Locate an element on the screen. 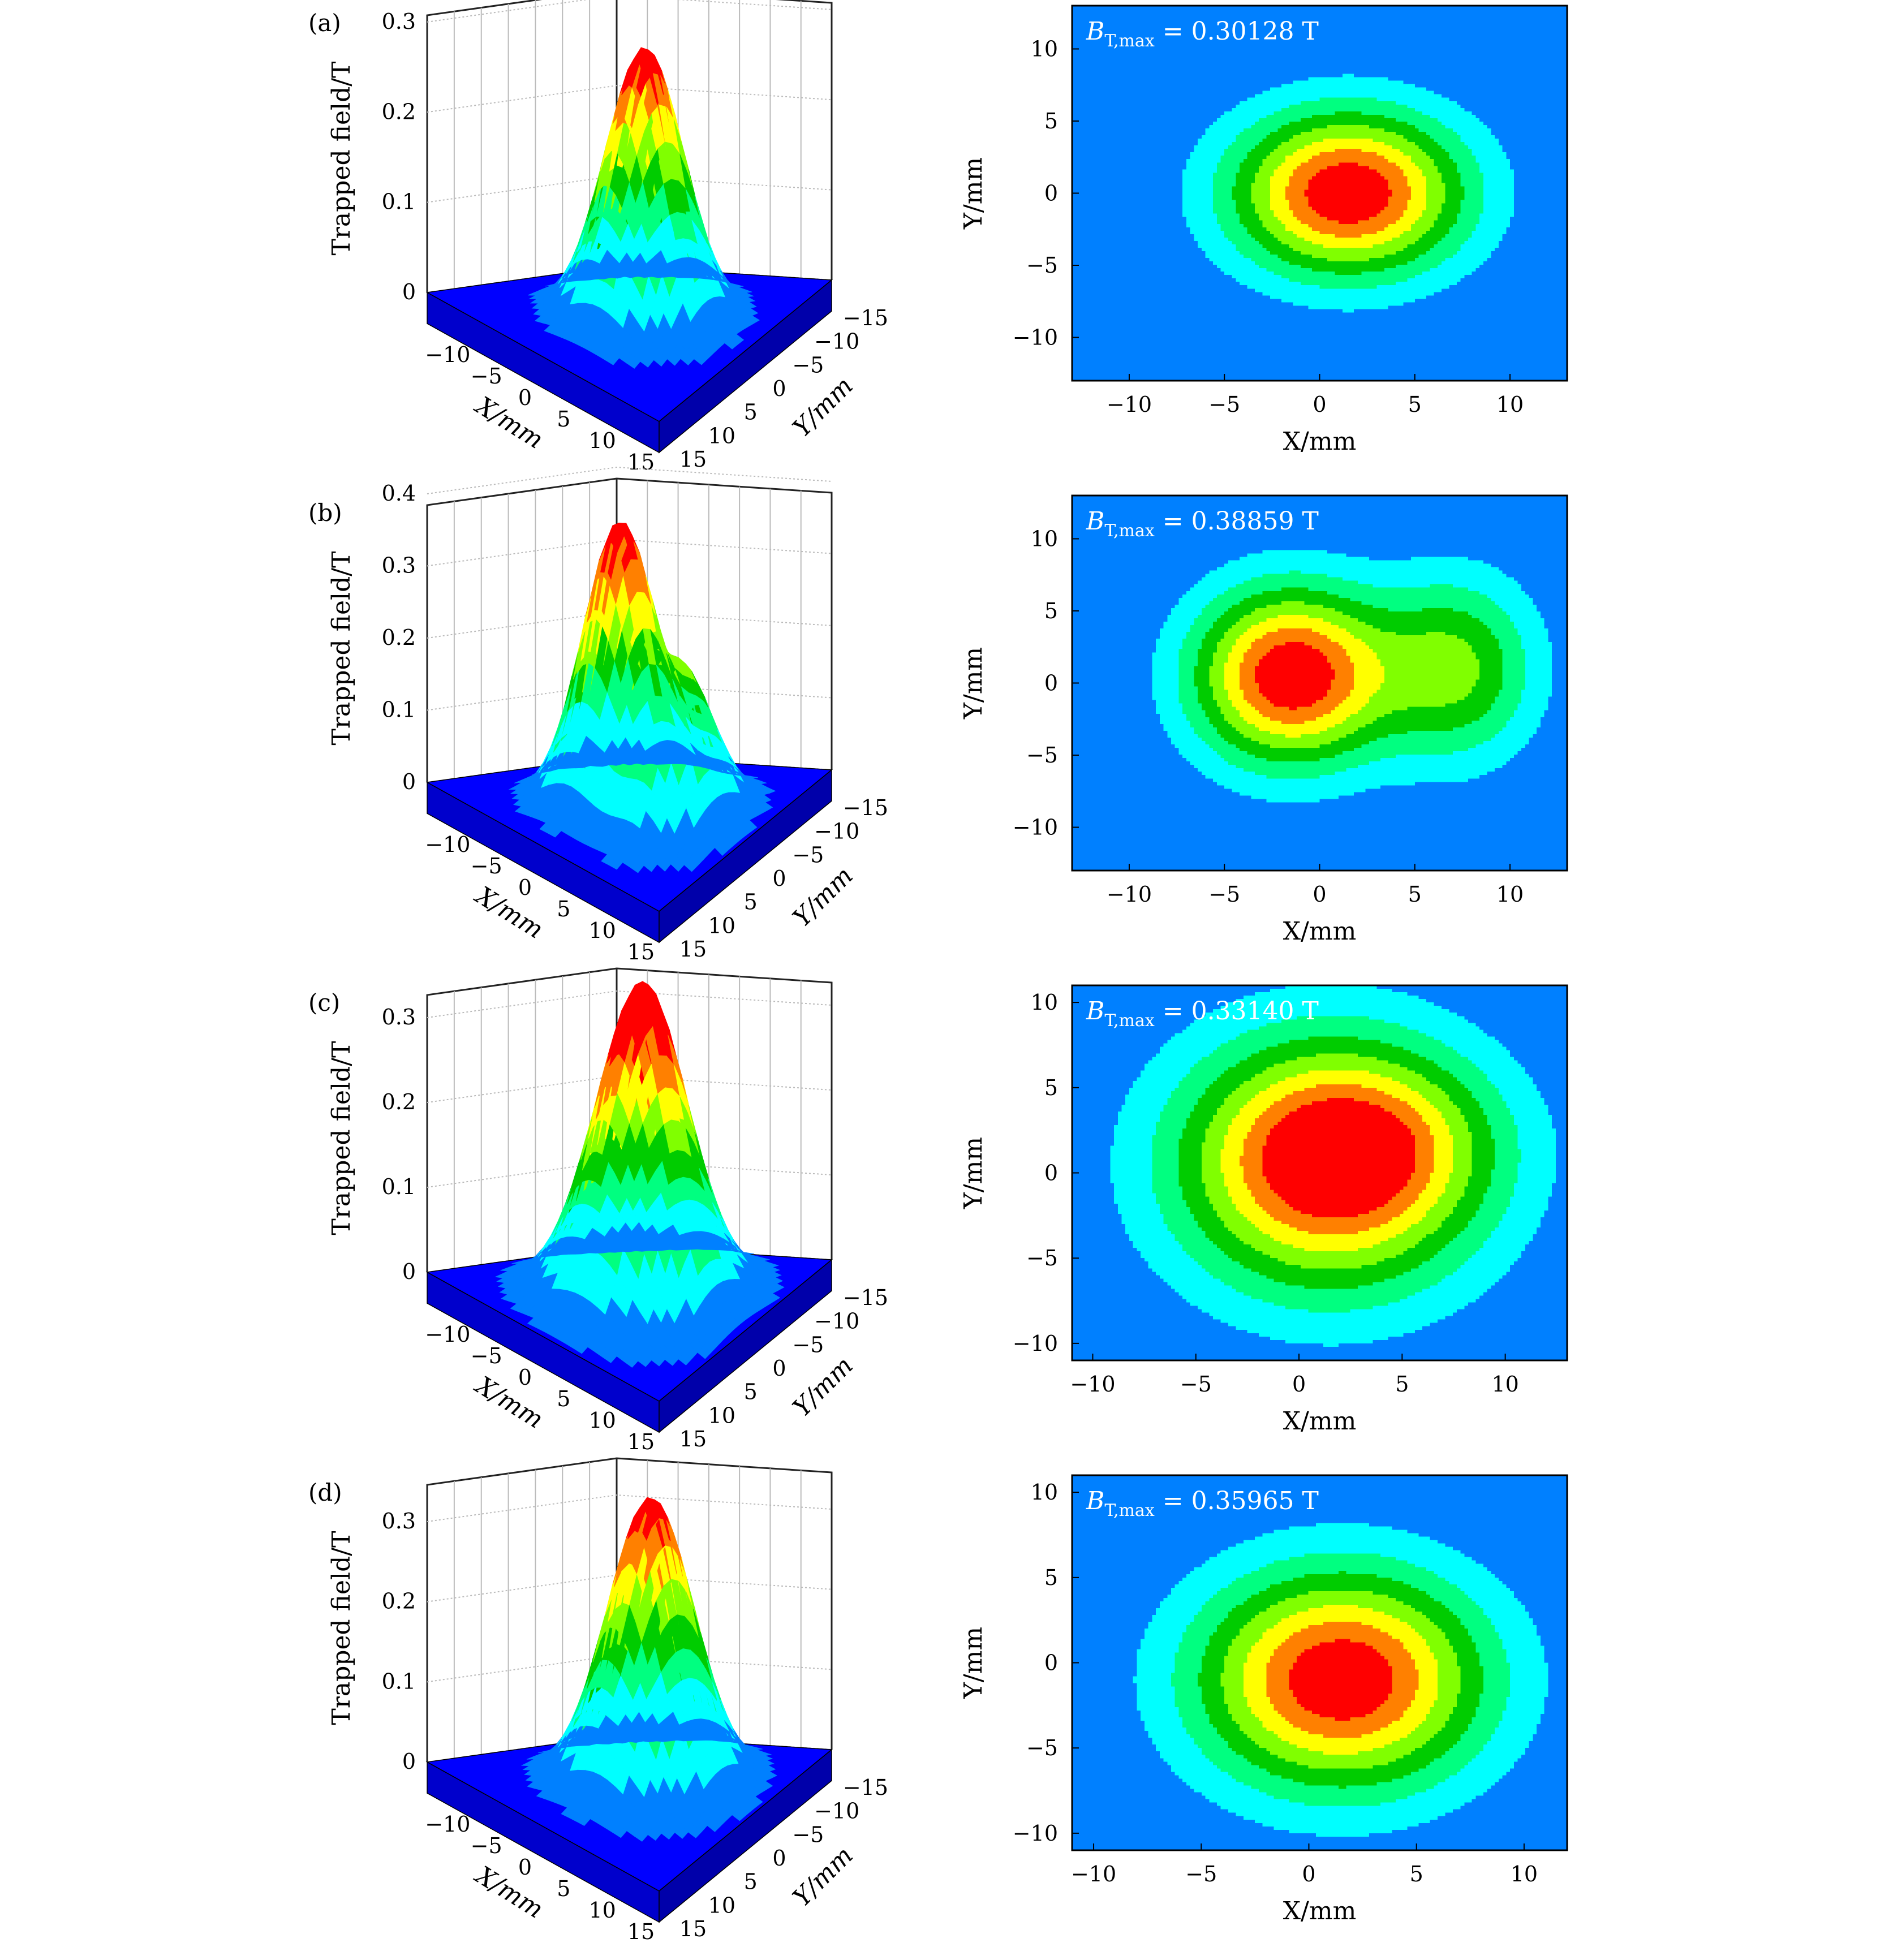 Image resolution: width=1893 pixels, height=1960 pixels. y-axis-label: Y/mm is located at coordinates (973, 193).